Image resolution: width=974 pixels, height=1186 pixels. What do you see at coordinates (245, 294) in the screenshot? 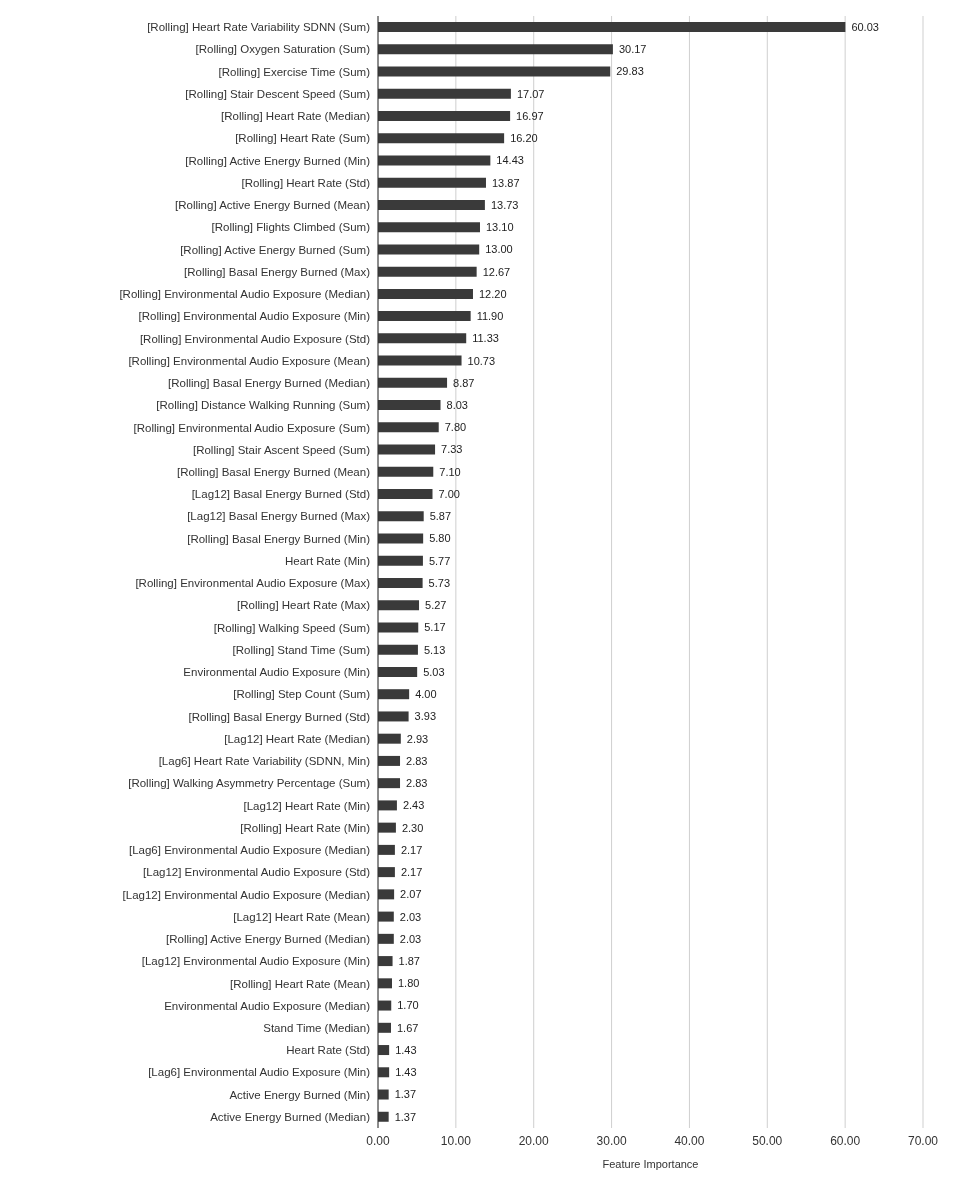
I see `y-tick-label: [Rolling] Environmental Audio Exposure (Median)` at bounding box center [245, 294].